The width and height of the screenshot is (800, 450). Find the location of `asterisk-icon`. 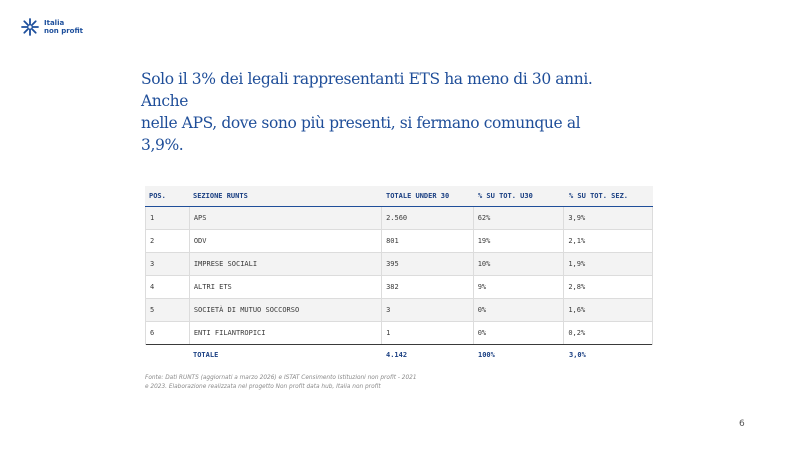

asterisk-icon is located at coordinates (30, 27).